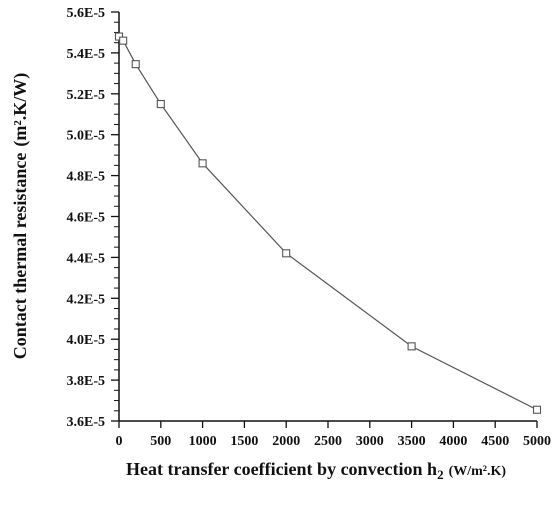  What do you see at coordinates (86, 177) in the screenshot?
I see `y-tick-label: 4.8E-5` at bounding box center [86, 177].